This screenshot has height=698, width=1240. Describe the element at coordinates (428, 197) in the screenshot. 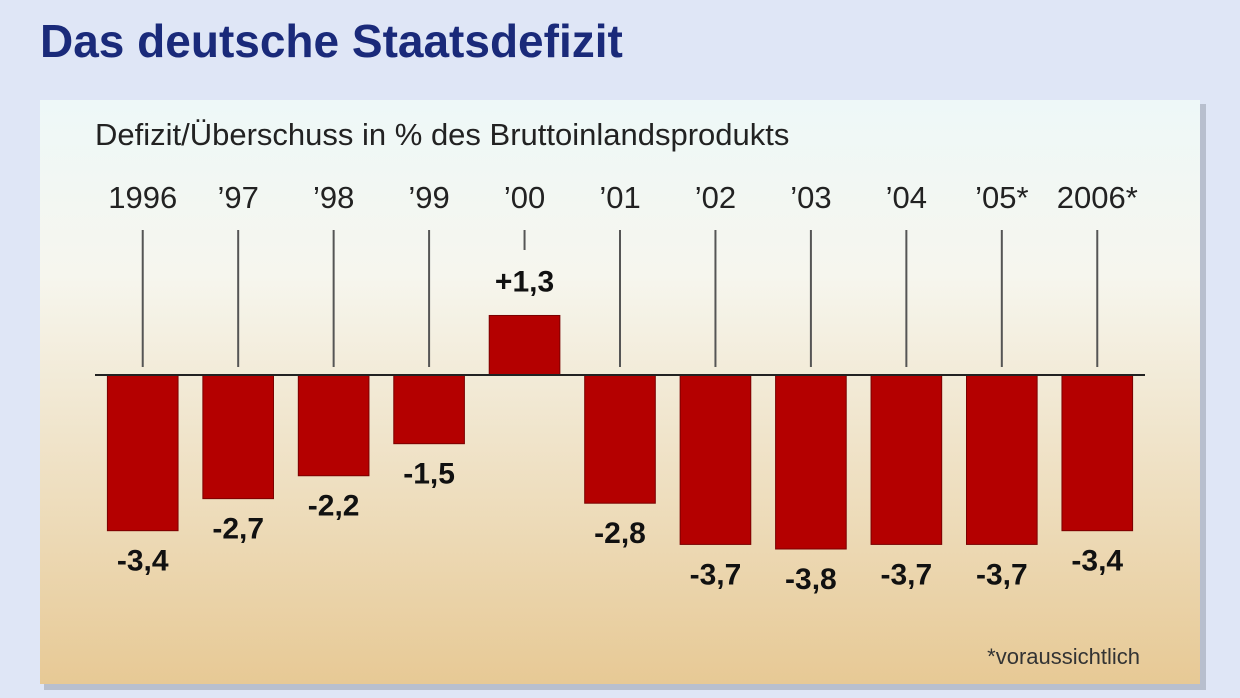

I see `x-tick-label: ’99` at that location.